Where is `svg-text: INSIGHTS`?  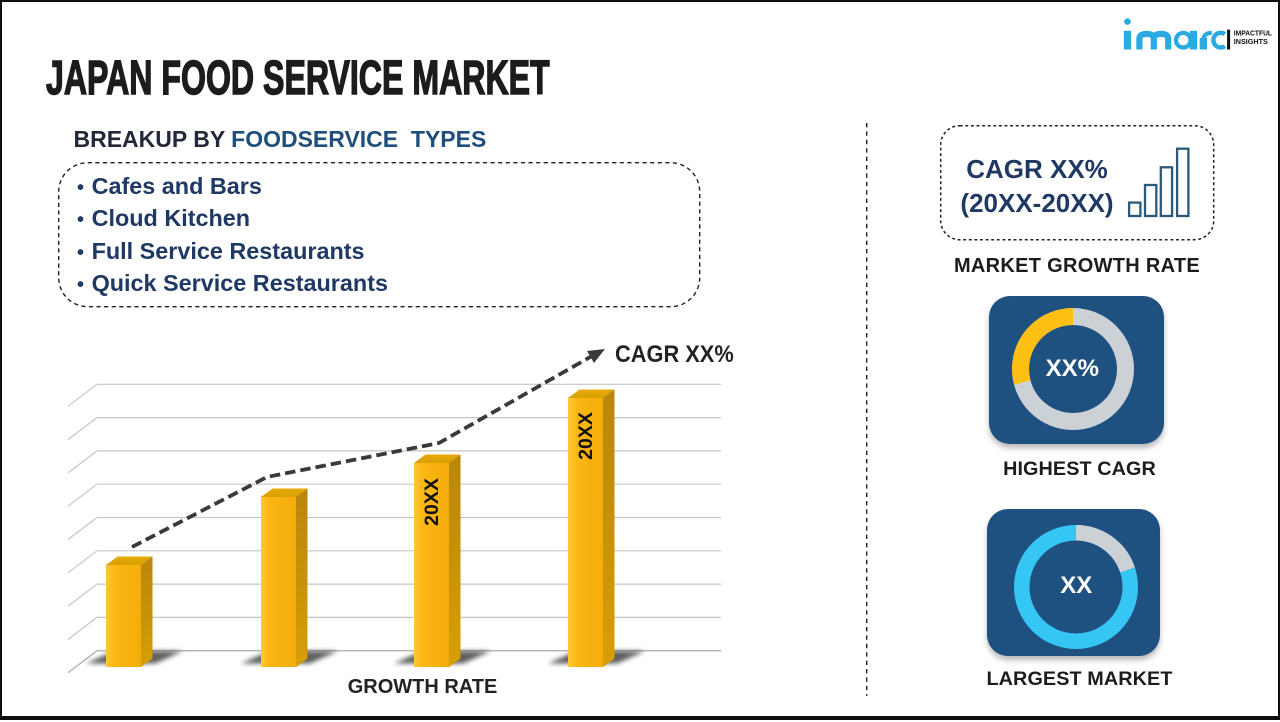
svg-text: INSIGHTS is located at coordinates (1251, 42).